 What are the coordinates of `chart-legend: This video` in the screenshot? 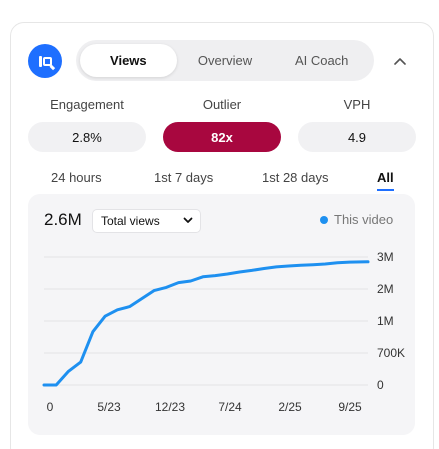 It's located at (356, 219).